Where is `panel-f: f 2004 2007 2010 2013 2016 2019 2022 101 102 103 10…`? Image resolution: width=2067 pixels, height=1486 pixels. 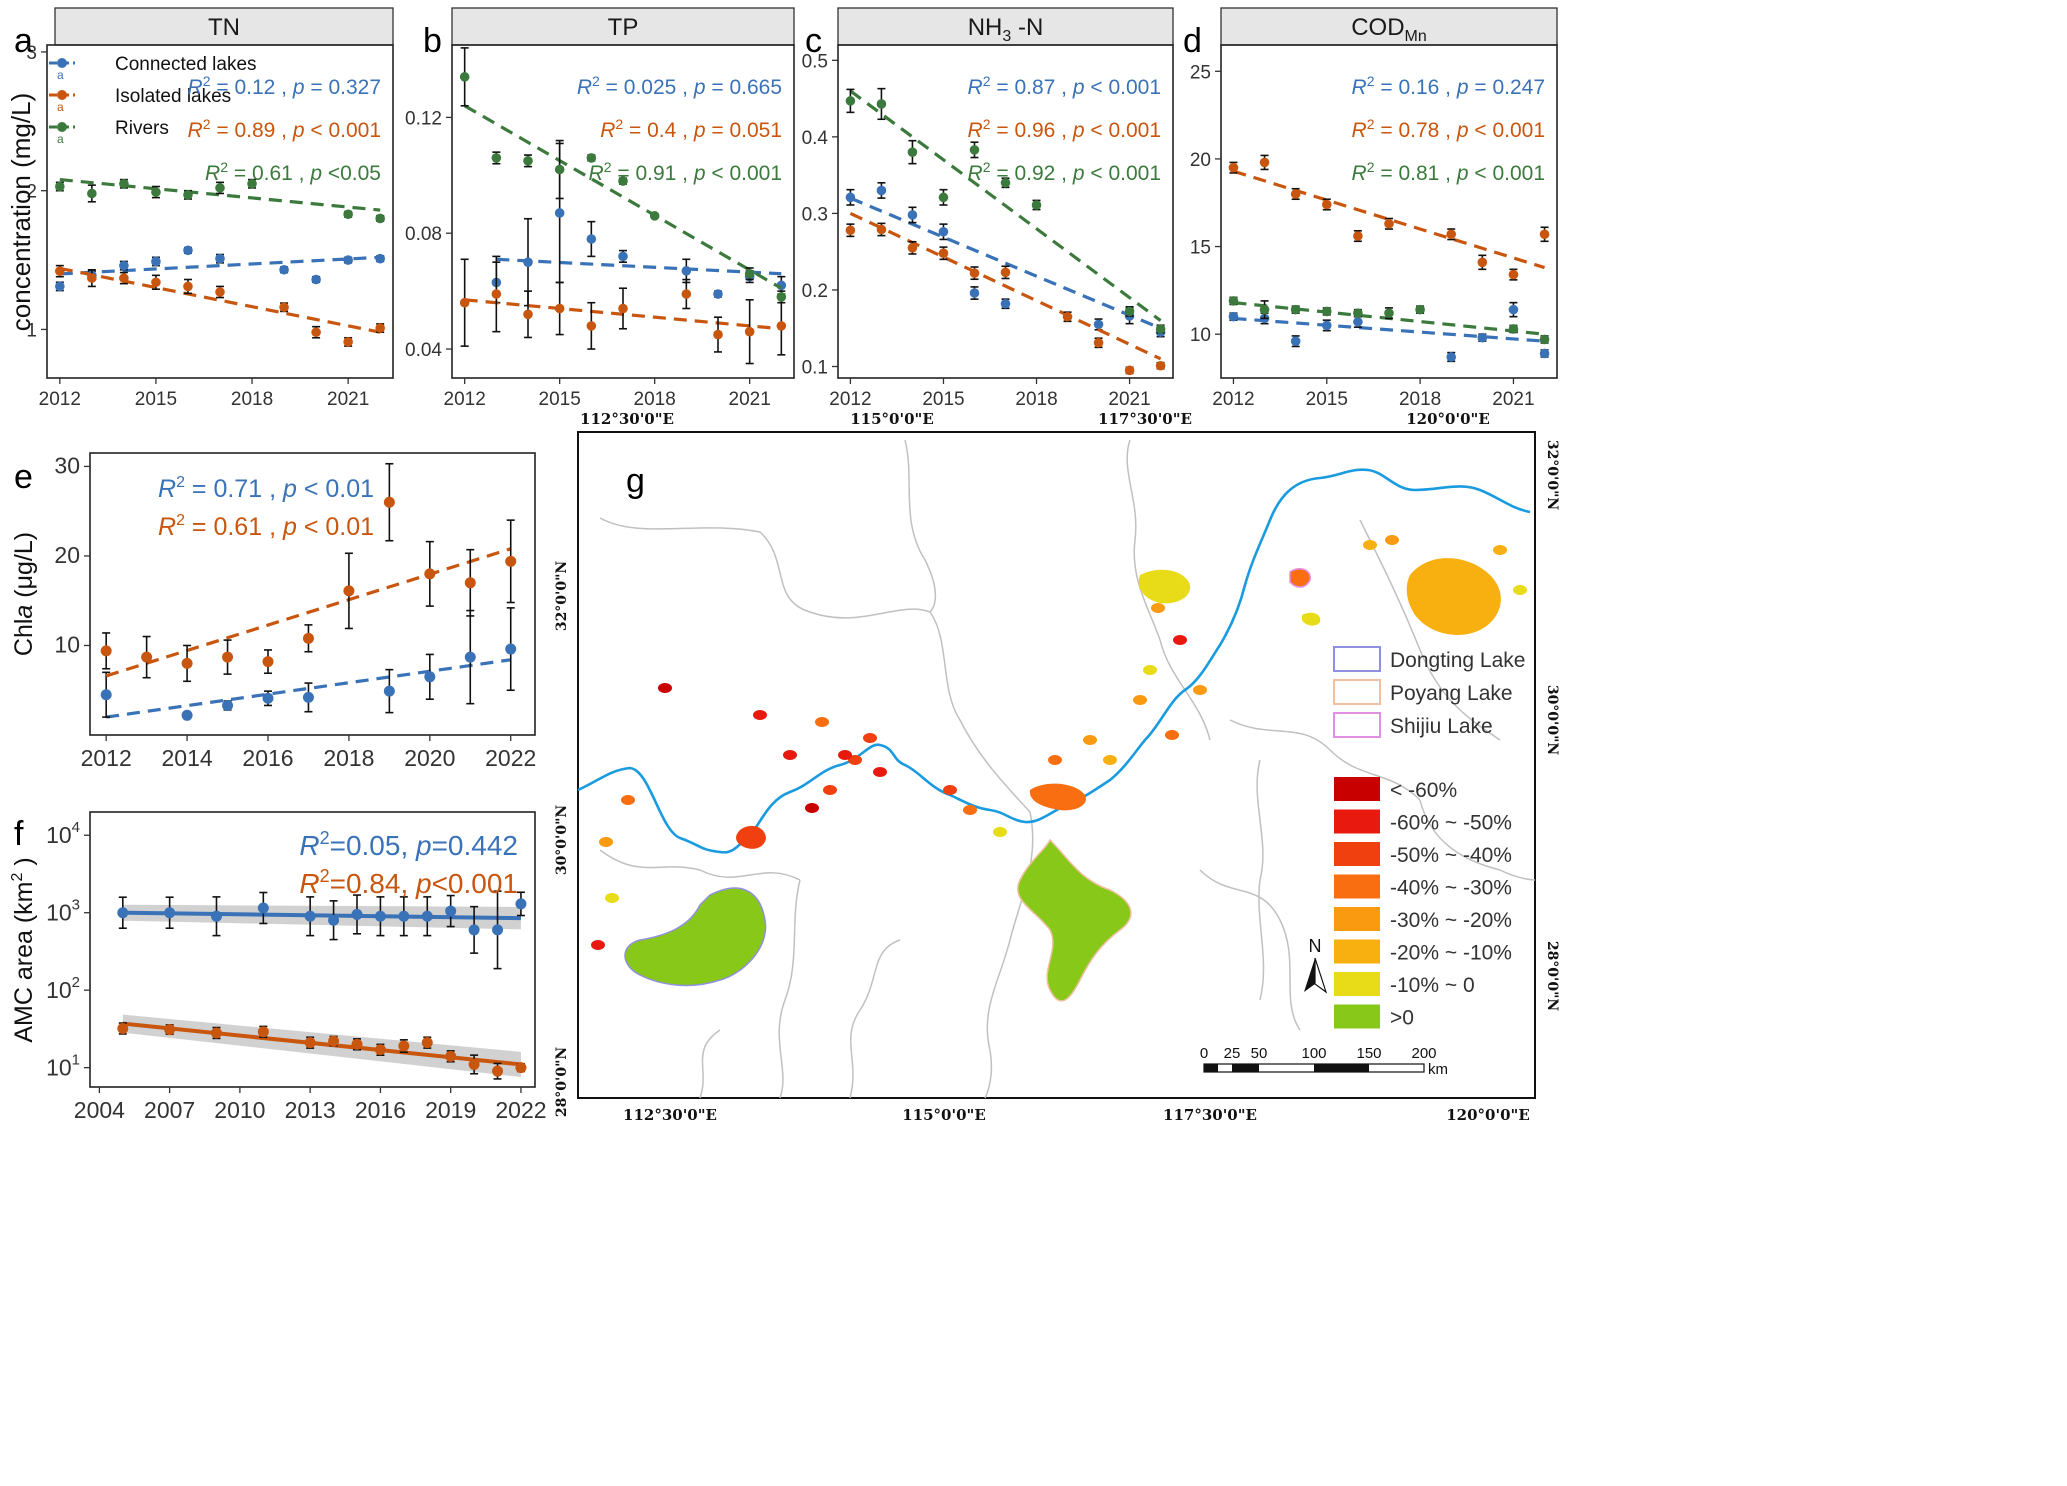
panel-f: f 2004 2007 2010 2013 2016 2019 2022 101 102 103 10… is located at coordinates (278, 967).